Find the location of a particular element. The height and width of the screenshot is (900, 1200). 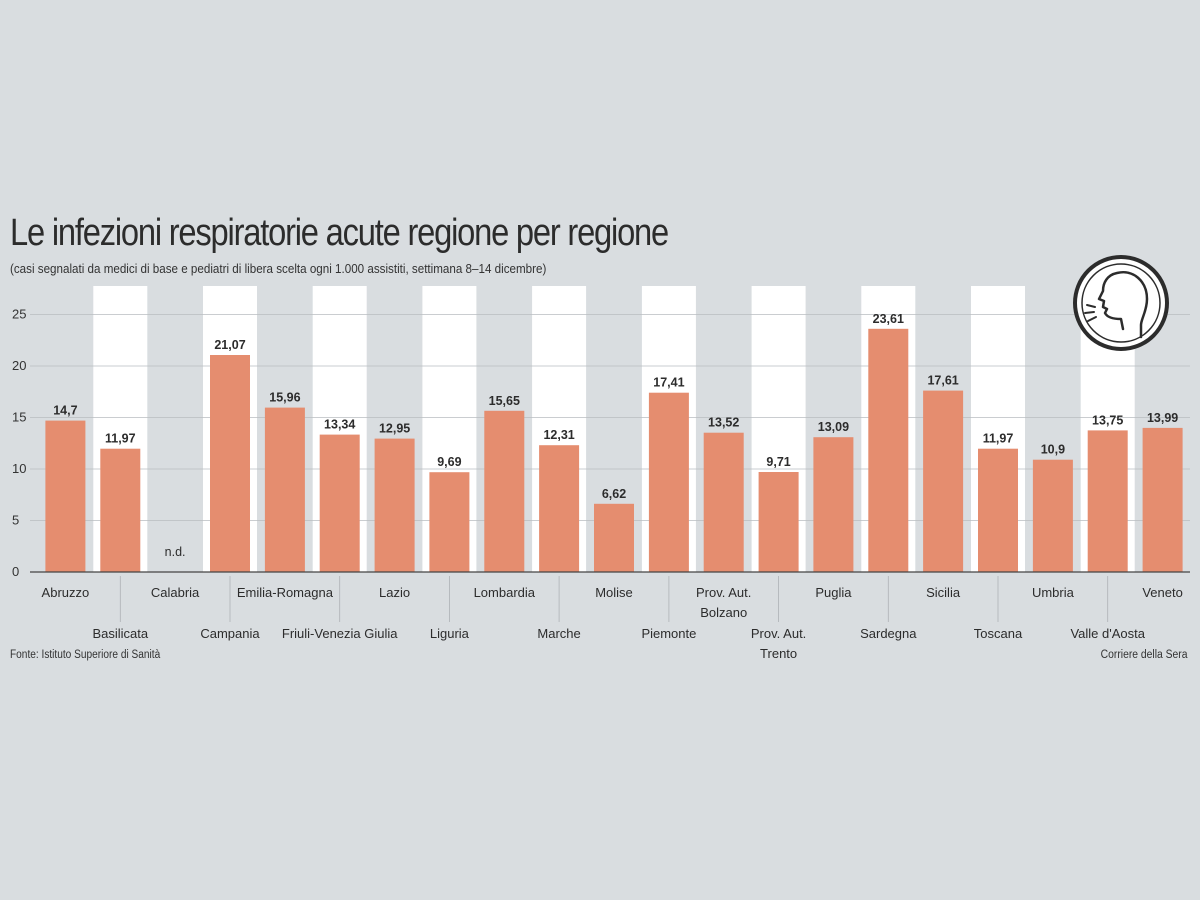

value-label: 17,41 is located at coordinates (668, 383).